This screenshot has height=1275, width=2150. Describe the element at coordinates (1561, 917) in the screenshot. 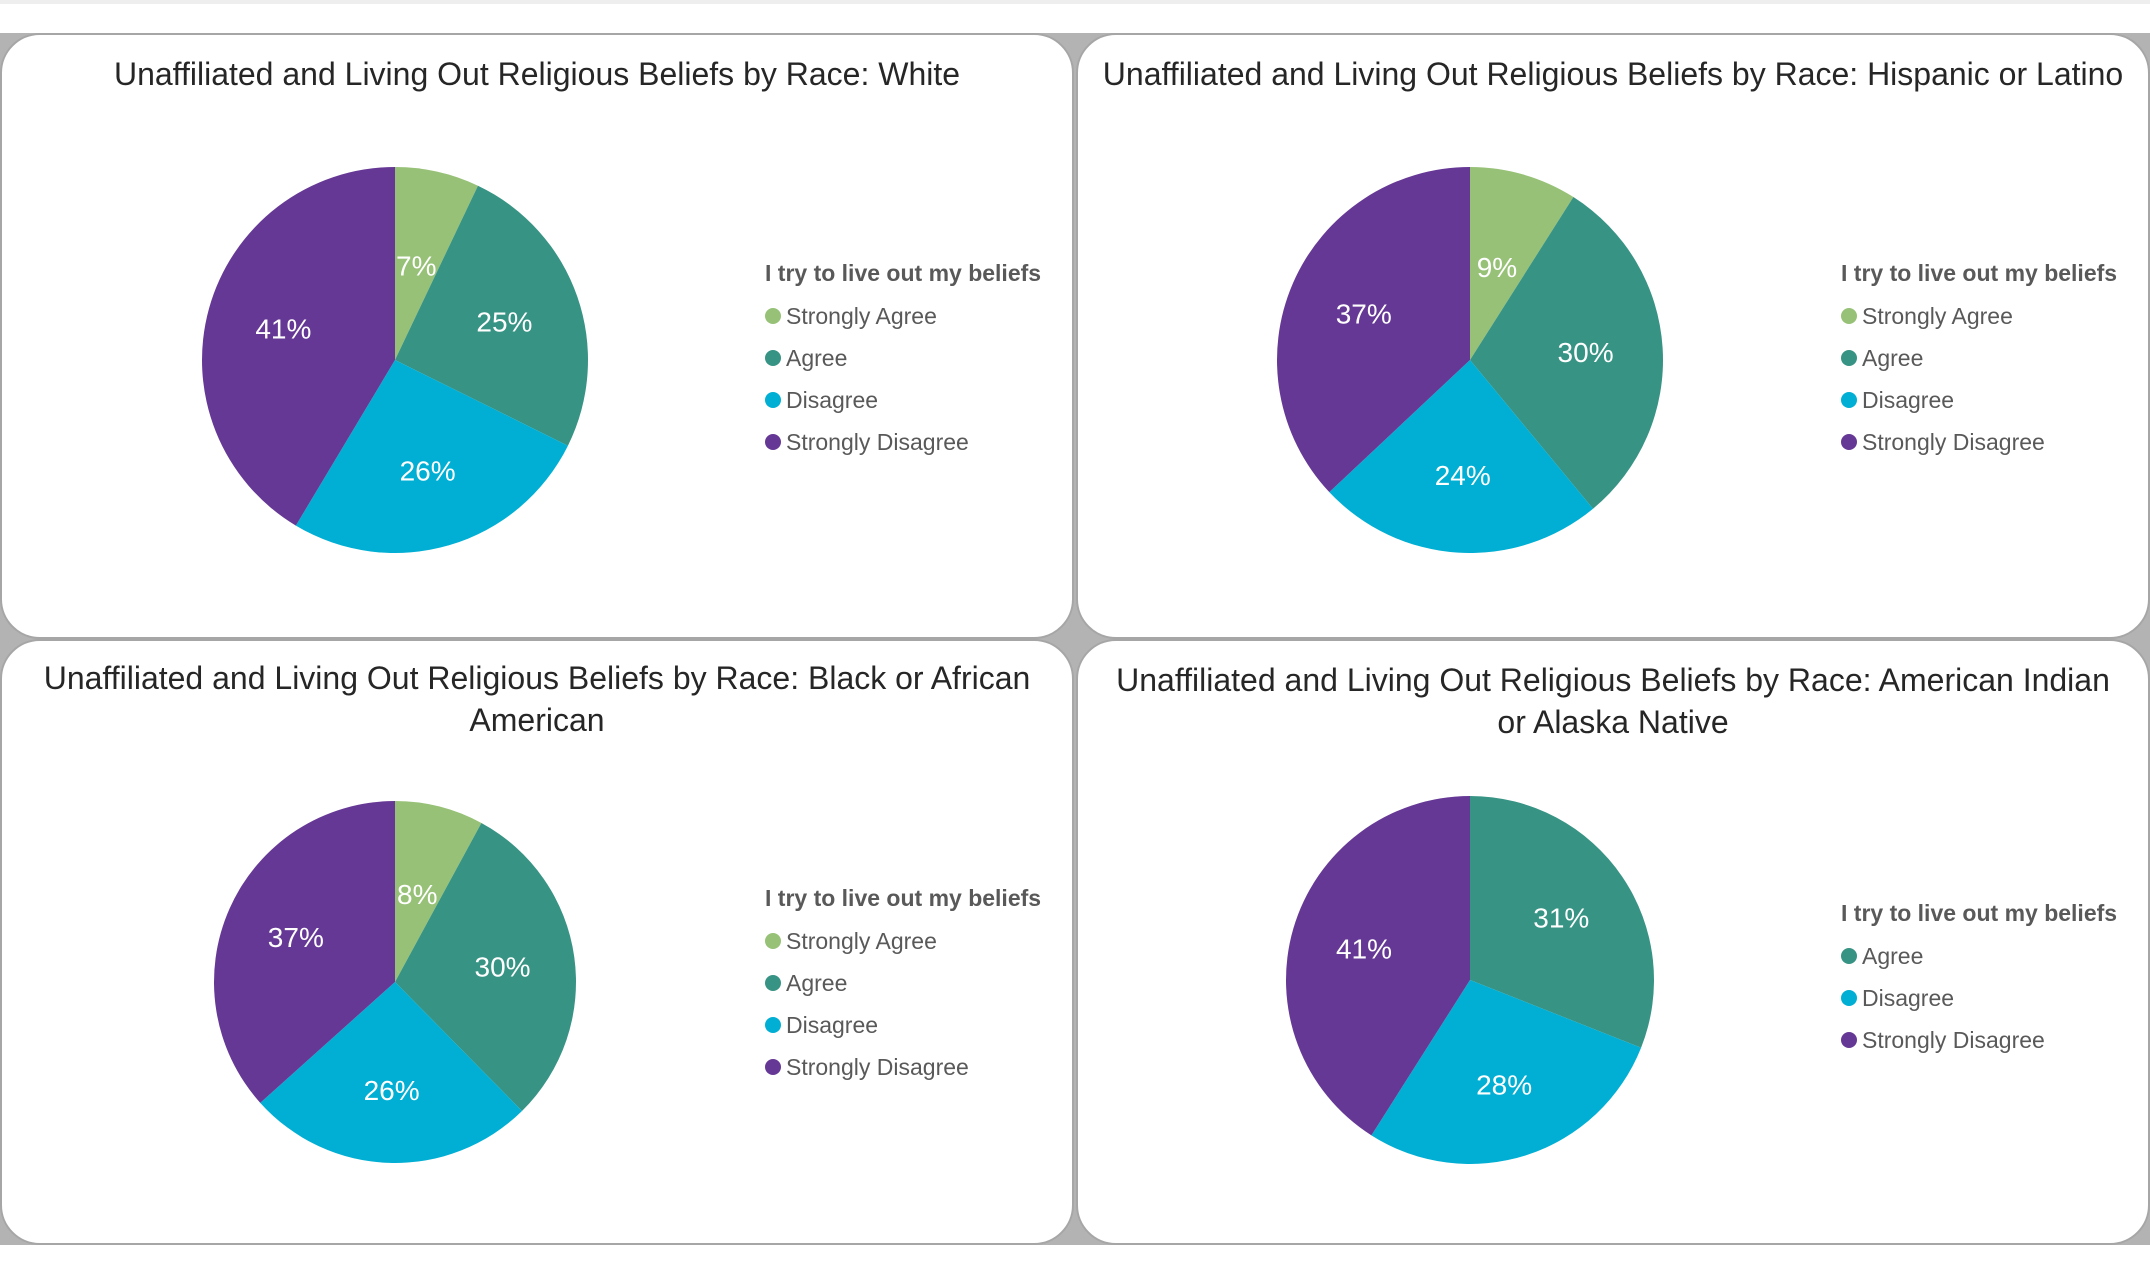

I see `pie-slice-label: 31%` at that location.